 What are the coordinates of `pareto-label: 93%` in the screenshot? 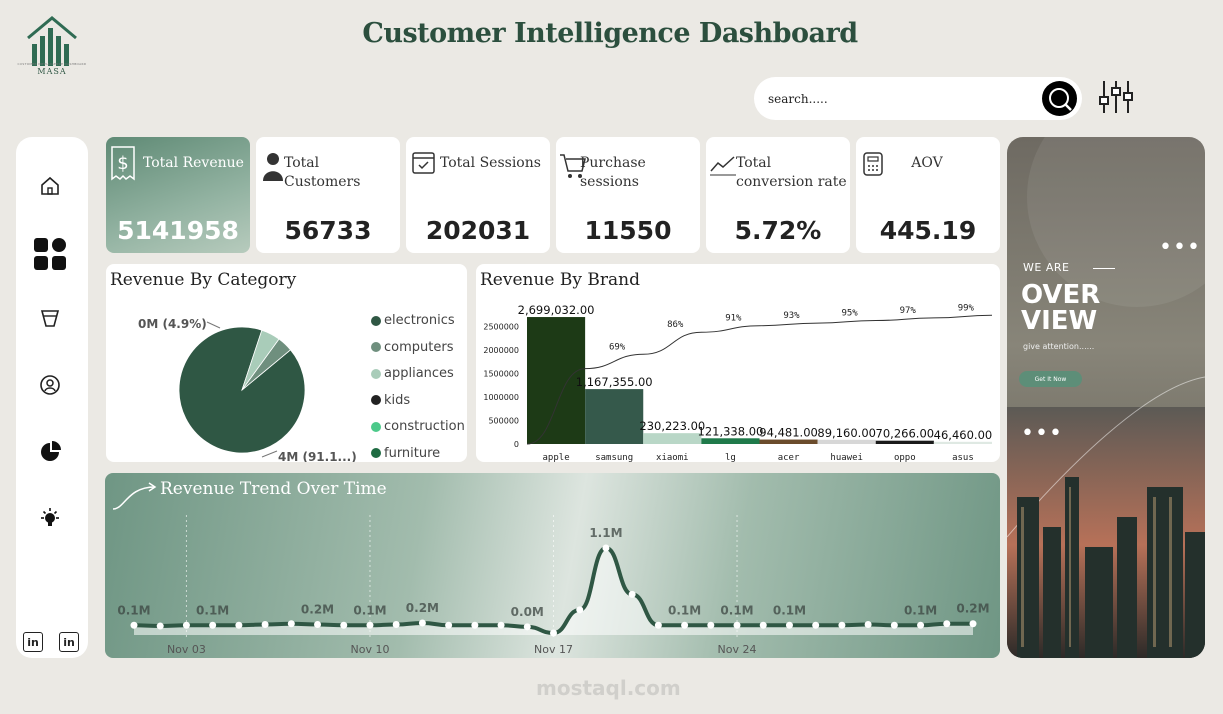 It's located at (791, 316).